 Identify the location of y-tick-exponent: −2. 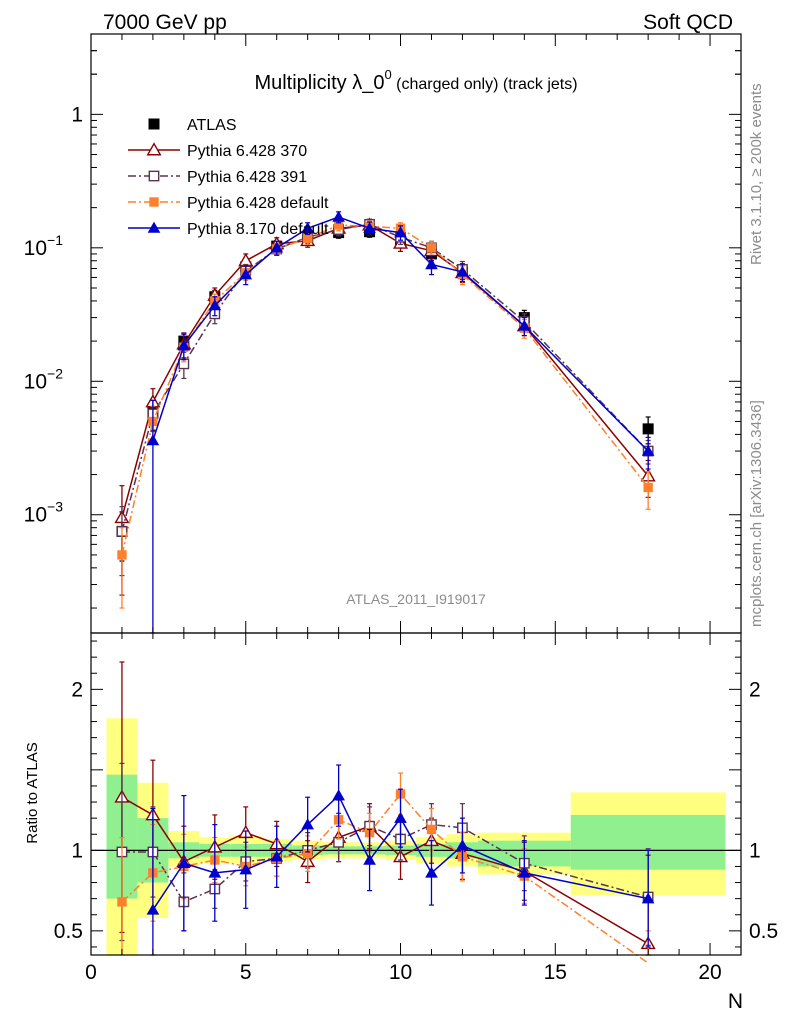
(55, 373).